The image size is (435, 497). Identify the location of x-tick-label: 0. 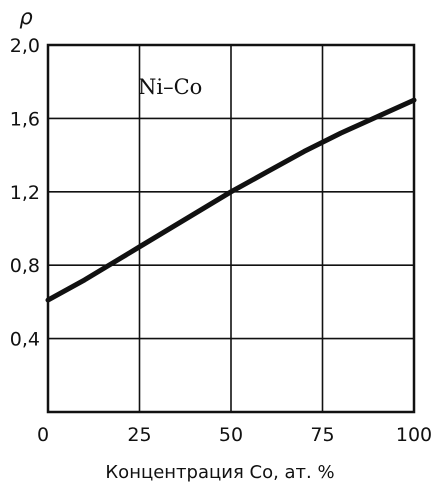
(43, 435).